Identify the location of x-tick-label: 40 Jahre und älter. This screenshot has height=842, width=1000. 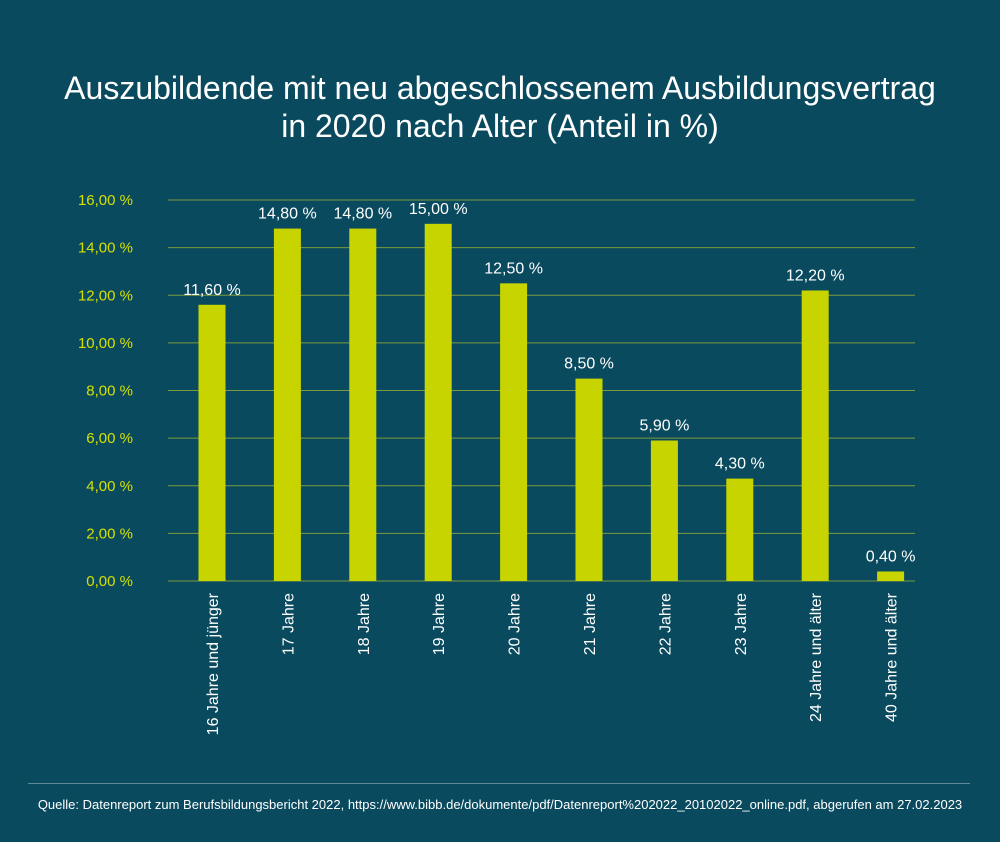
(892, 657).